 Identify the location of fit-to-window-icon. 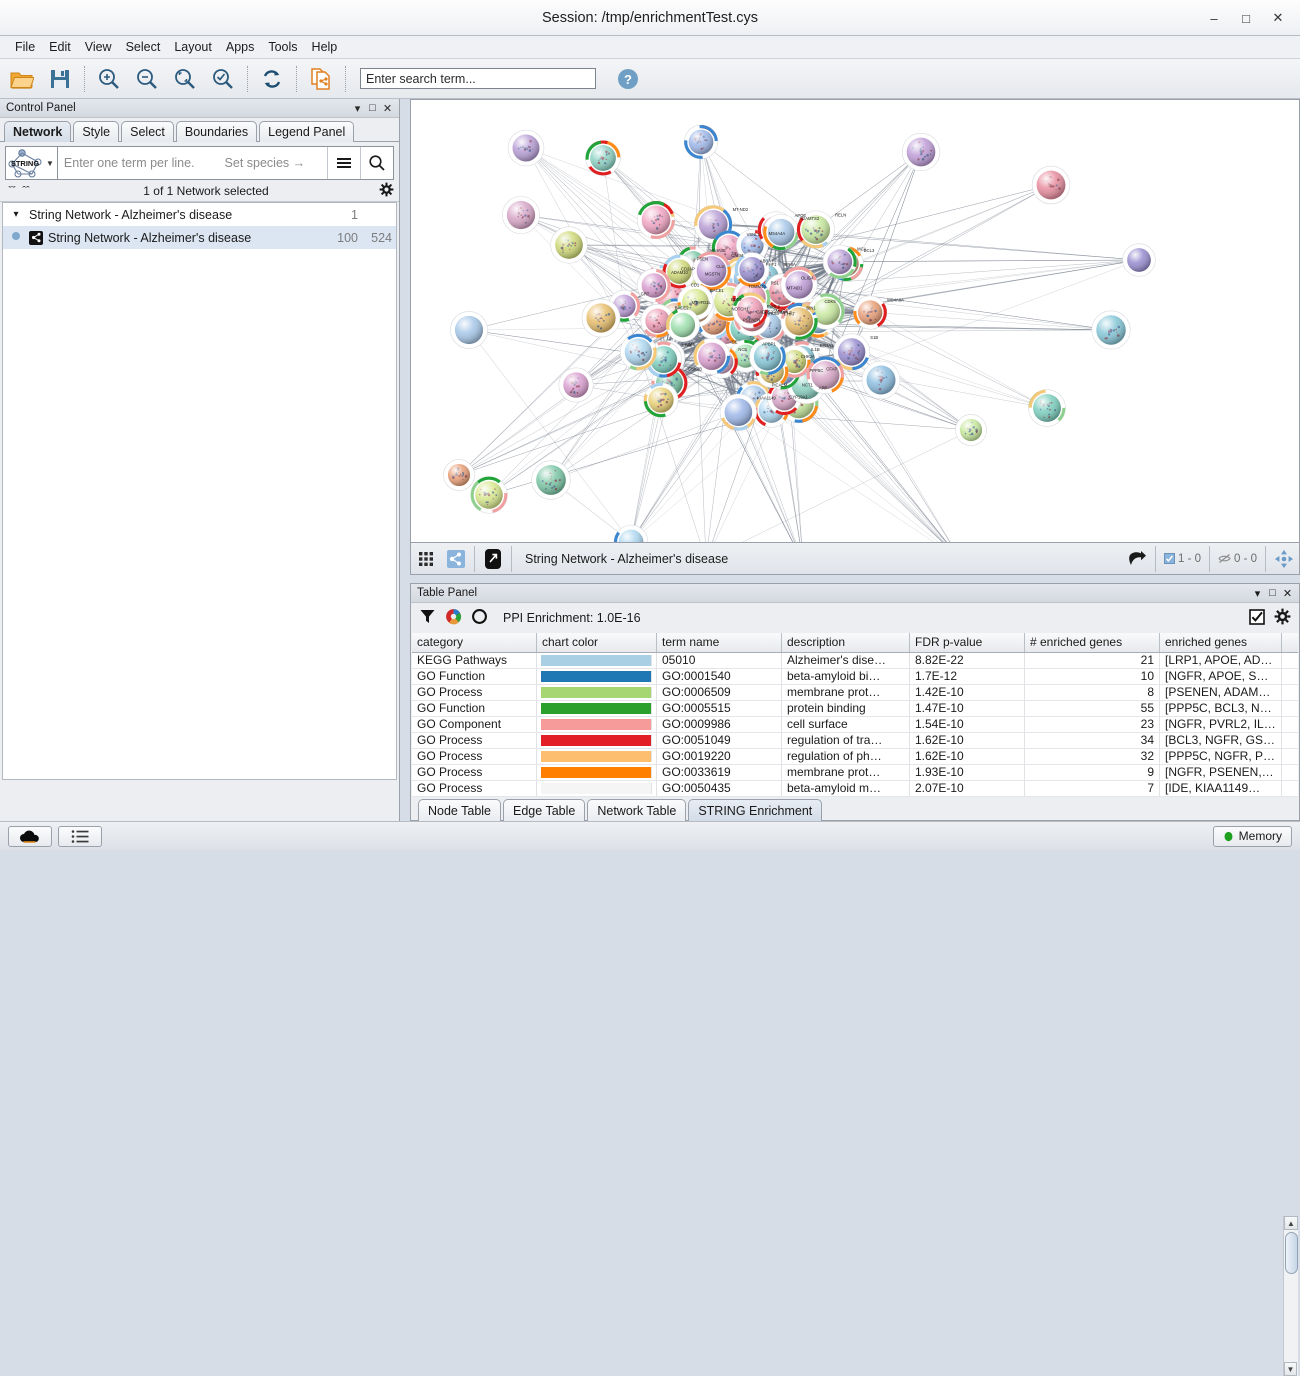
(185, 79).